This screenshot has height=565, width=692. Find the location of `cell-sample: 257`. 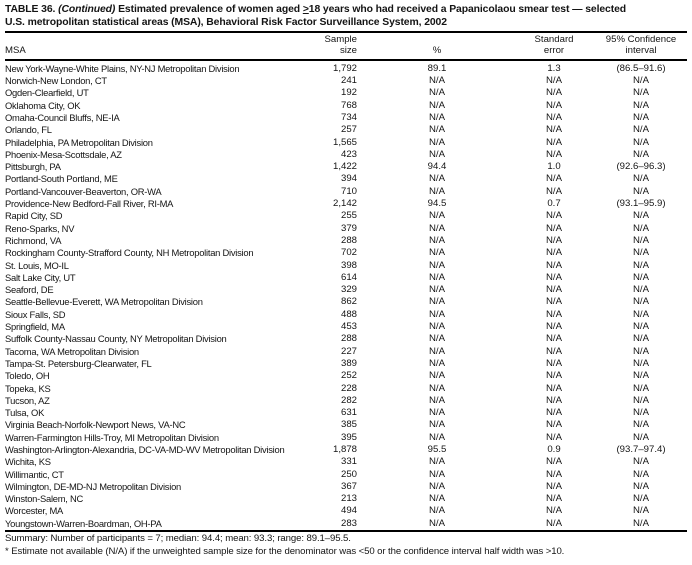

cell-sample: 257 is located at coordinates (348, 130).